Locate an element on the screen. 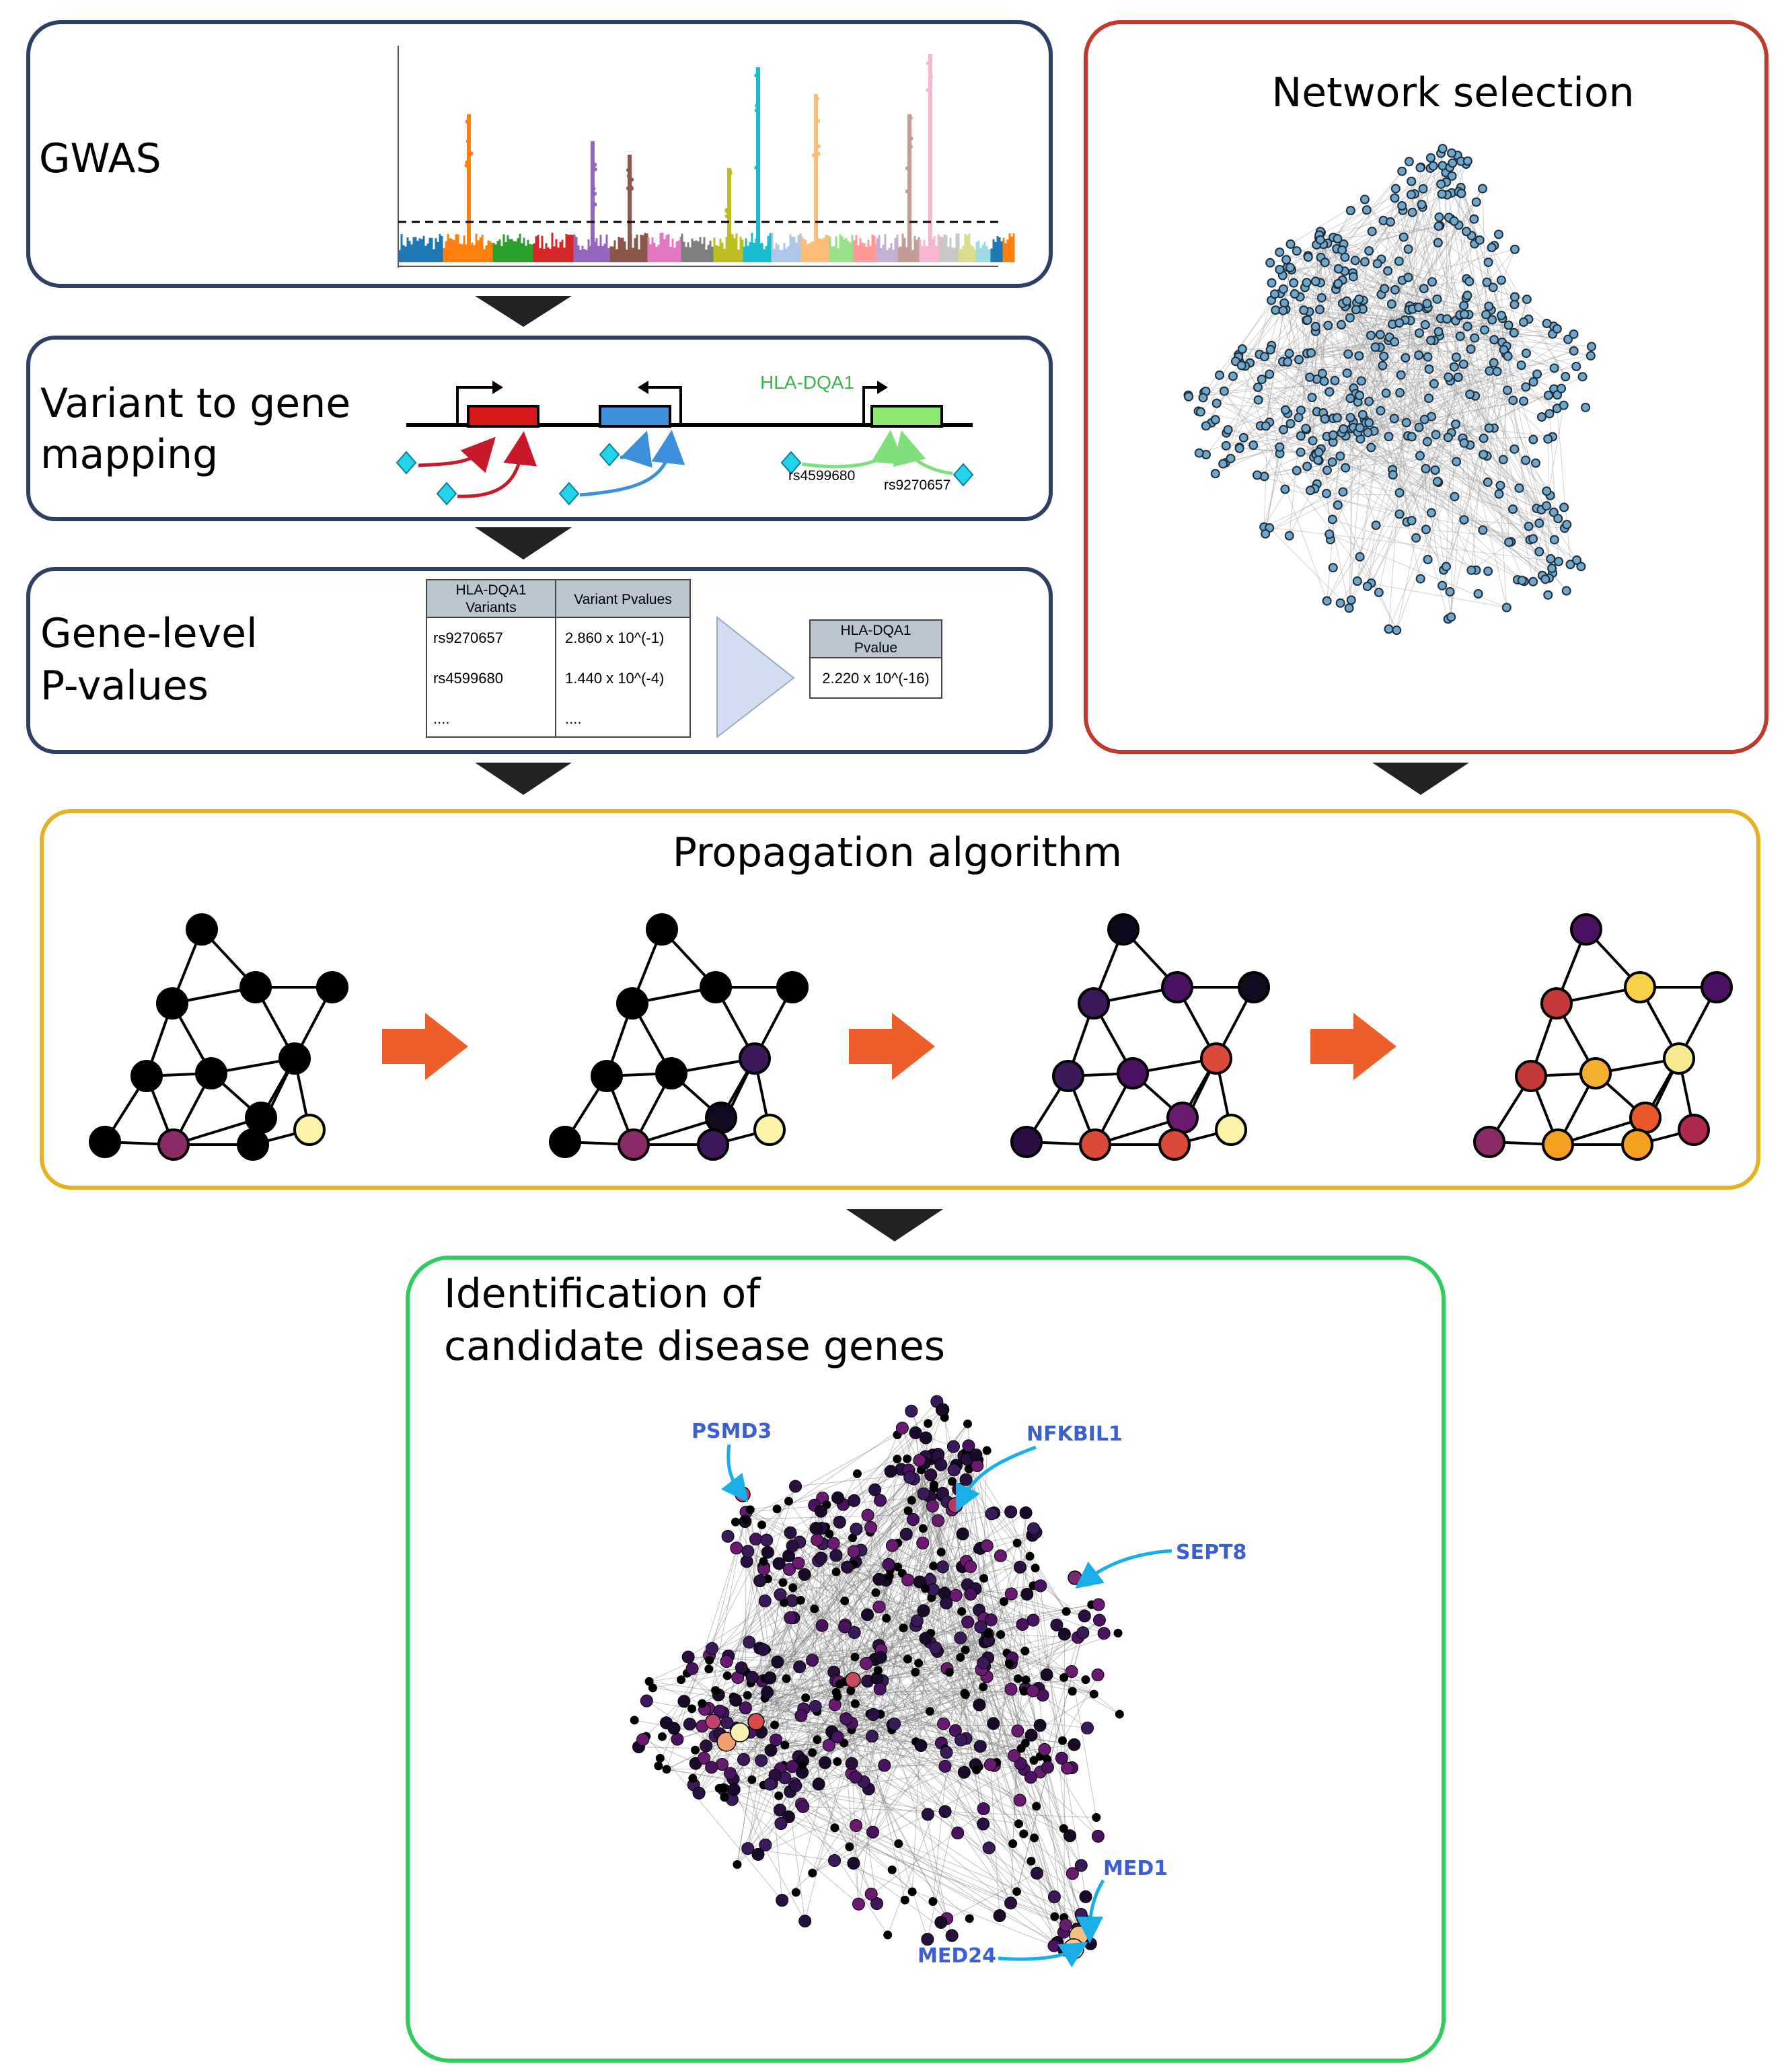  manhattan-point is located at coordinates (467, 165).